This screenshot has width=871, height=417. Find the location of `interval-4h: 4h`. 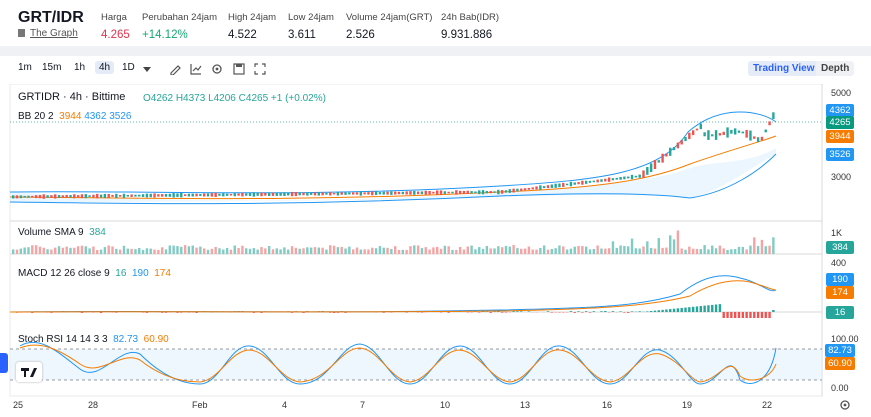

interval-4h: 4h is located at coordinates (105, 67).